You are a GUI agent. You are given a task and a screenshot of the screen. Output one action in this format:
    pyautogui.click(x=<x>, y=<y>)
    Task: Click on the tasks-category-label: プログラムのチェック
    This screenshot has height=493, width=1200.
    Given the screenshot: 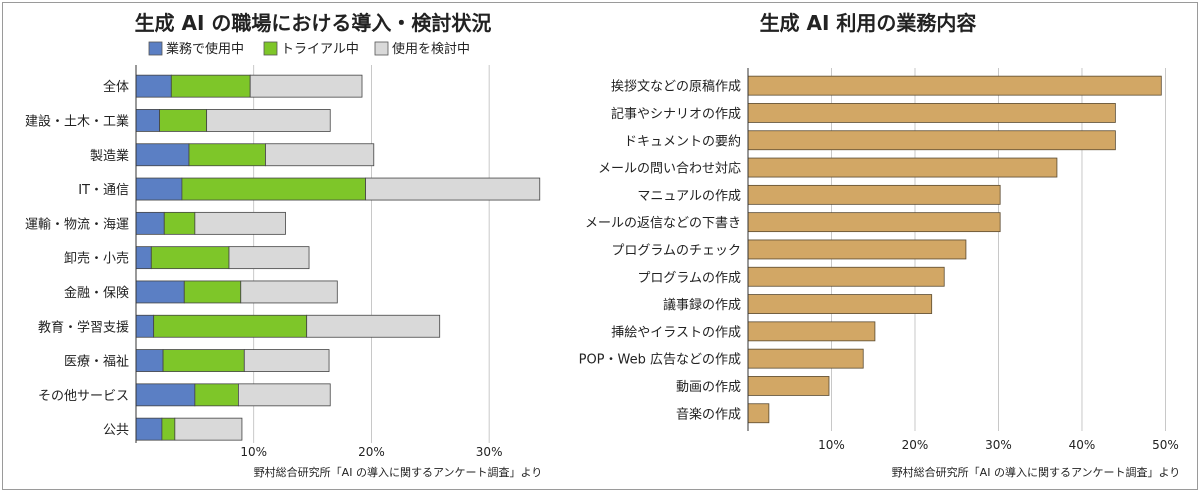 What is the action you would take?
    pyautogui.click(x=676, y=250)
    